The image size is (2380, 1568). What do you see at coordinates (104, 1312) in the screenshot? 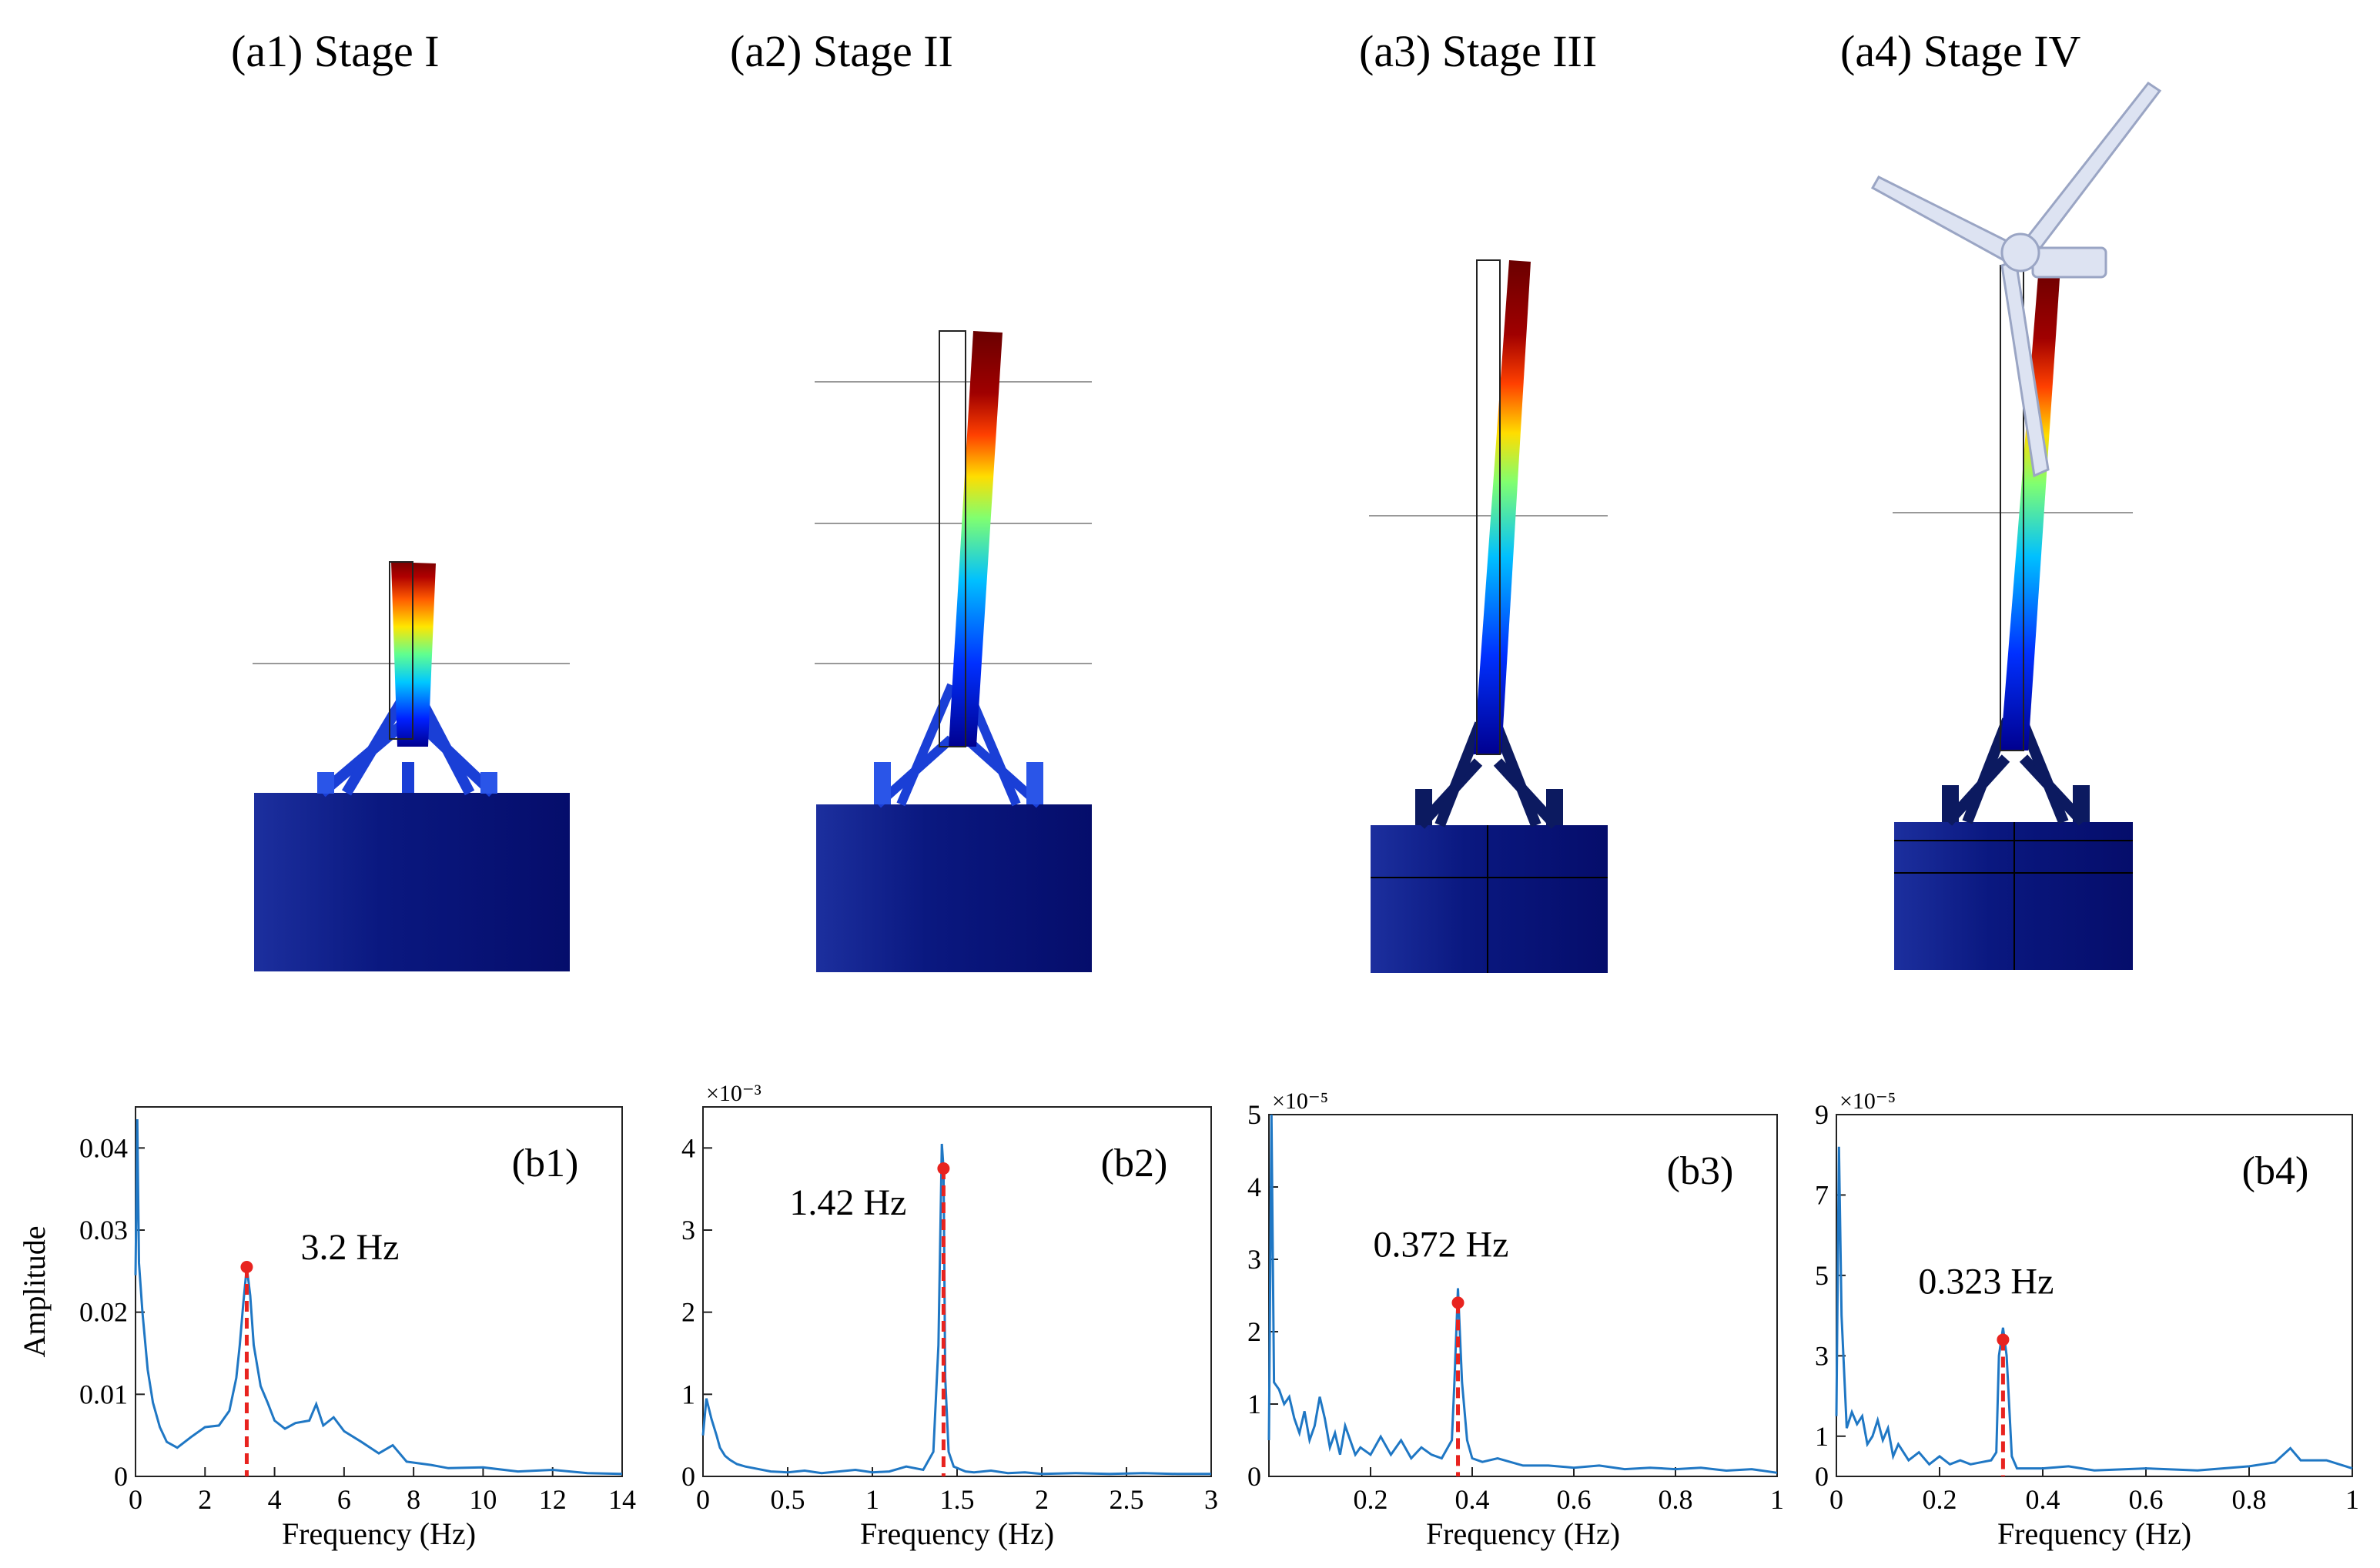
I see `y-tick-label: 0.02` at bounding box center [104, 1312].